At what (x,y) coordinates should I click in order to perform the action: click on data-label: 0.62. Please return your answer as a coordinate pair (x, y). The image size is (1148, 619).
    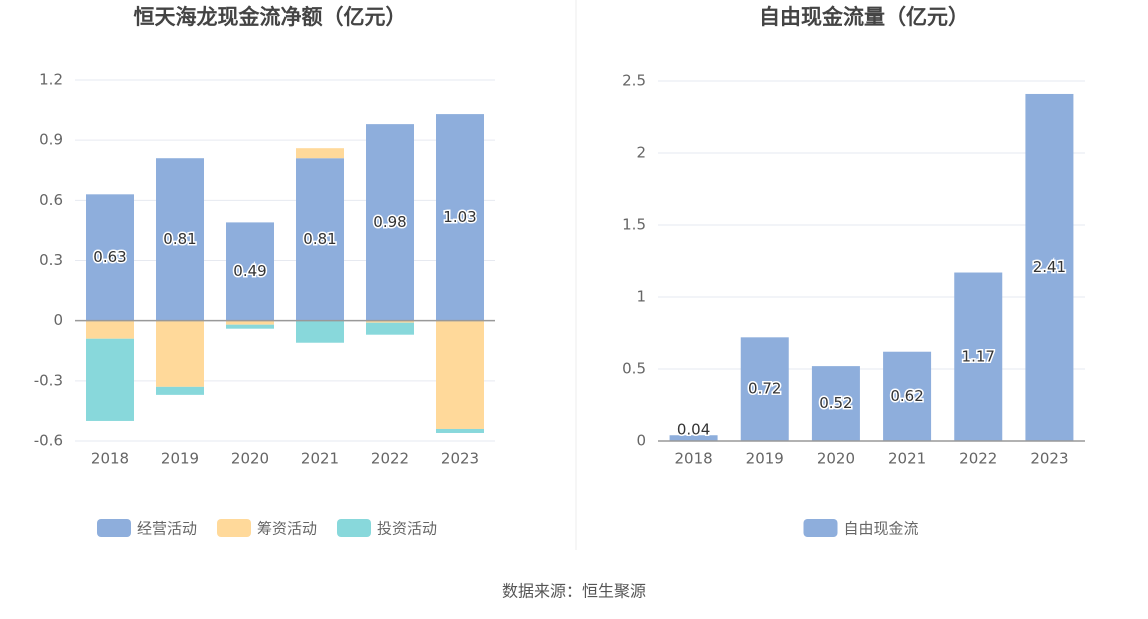
    Looking at the image, I should click on (906, 396).